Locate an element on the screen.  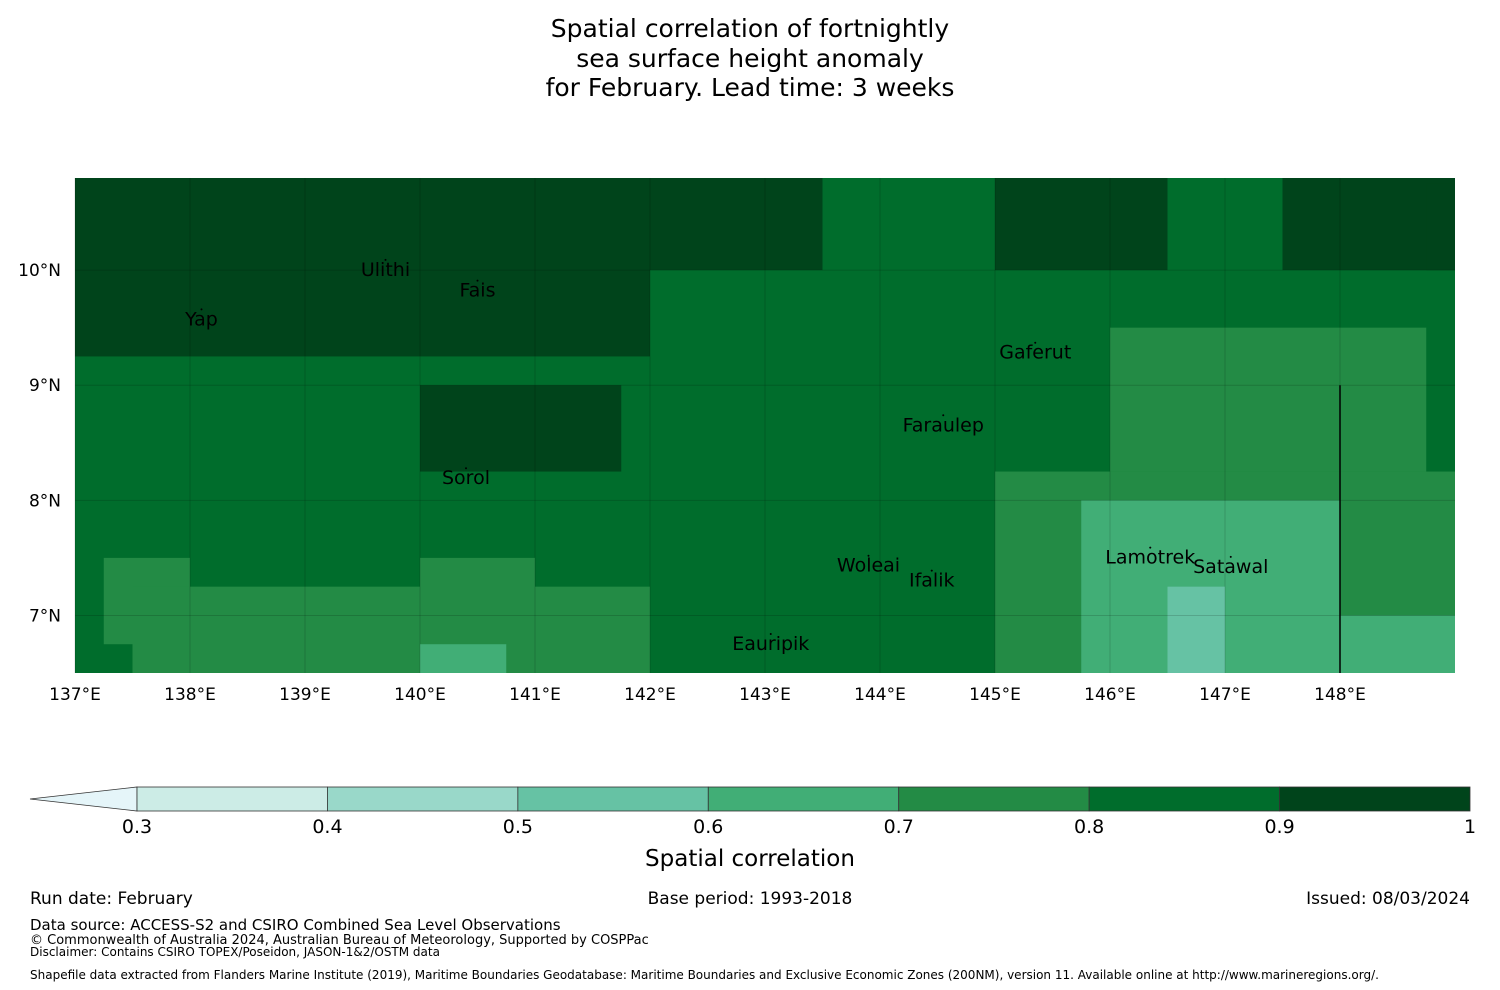
colorbar-tick-label: 0.7 is located at coordinates (898, 827).